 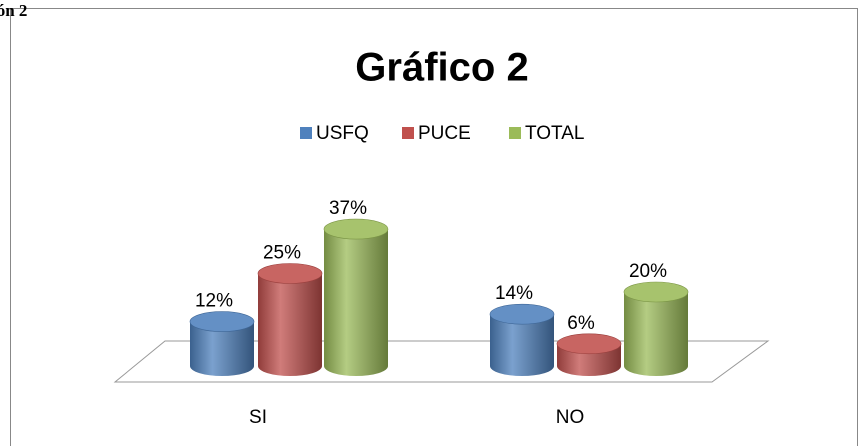 I want to click on legend-label: TOTAL, so click(x=554, y=133).